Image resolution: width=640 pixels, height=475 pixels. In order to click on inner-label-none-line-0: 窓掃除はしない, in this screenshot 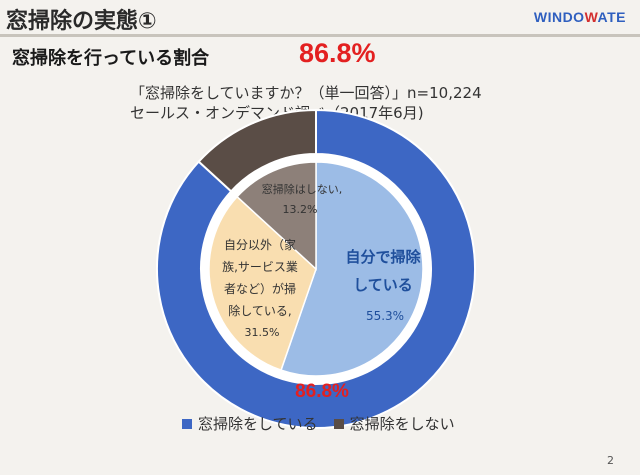, I will do `click(302, 189)`.